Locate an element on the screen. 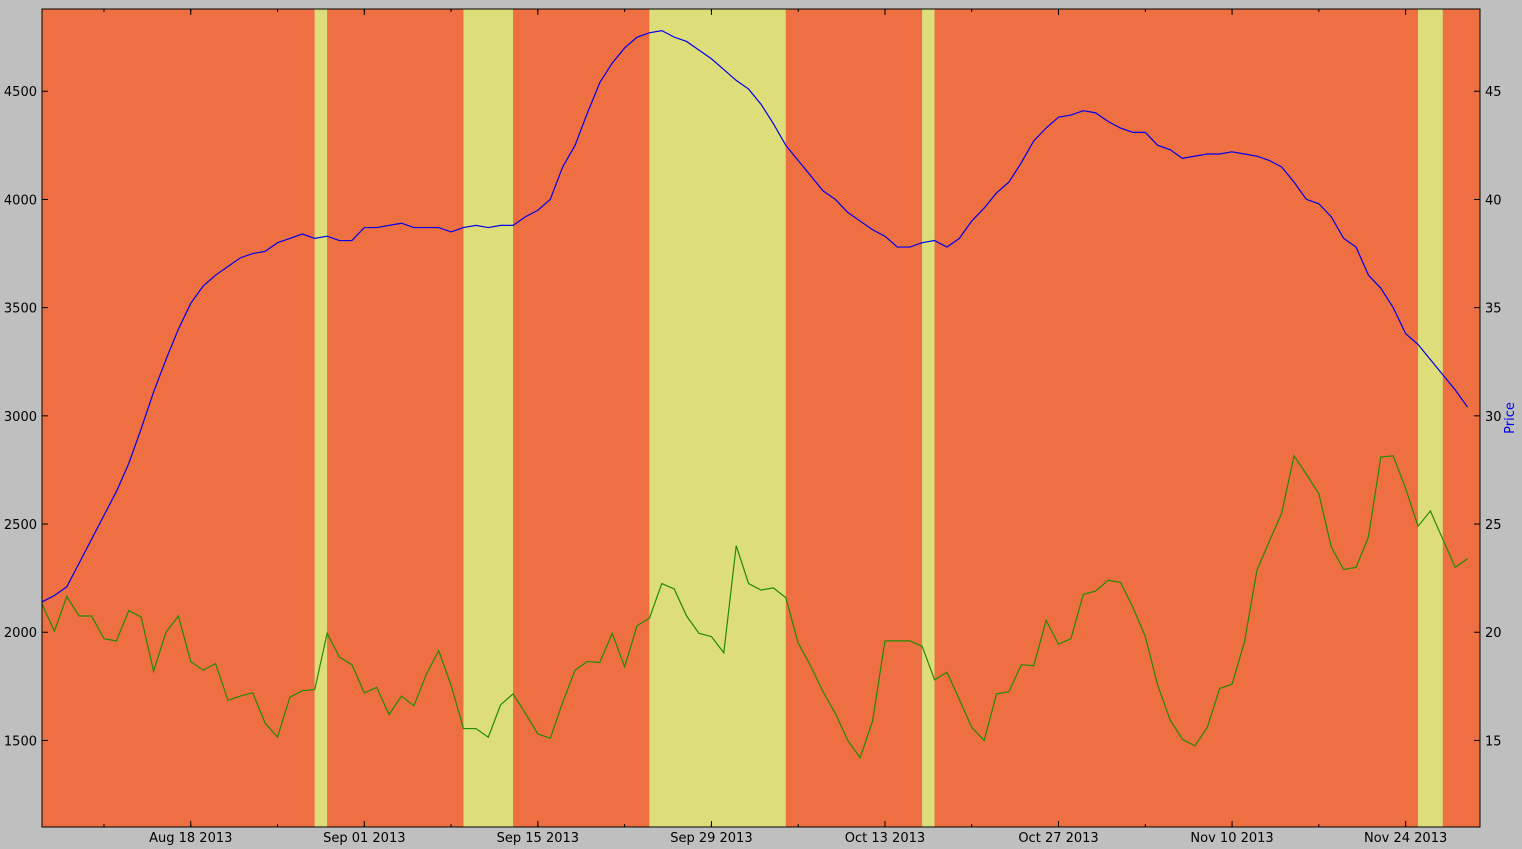  x-tick-label: Oct 13 2013 is located at coordinates (885, 838).